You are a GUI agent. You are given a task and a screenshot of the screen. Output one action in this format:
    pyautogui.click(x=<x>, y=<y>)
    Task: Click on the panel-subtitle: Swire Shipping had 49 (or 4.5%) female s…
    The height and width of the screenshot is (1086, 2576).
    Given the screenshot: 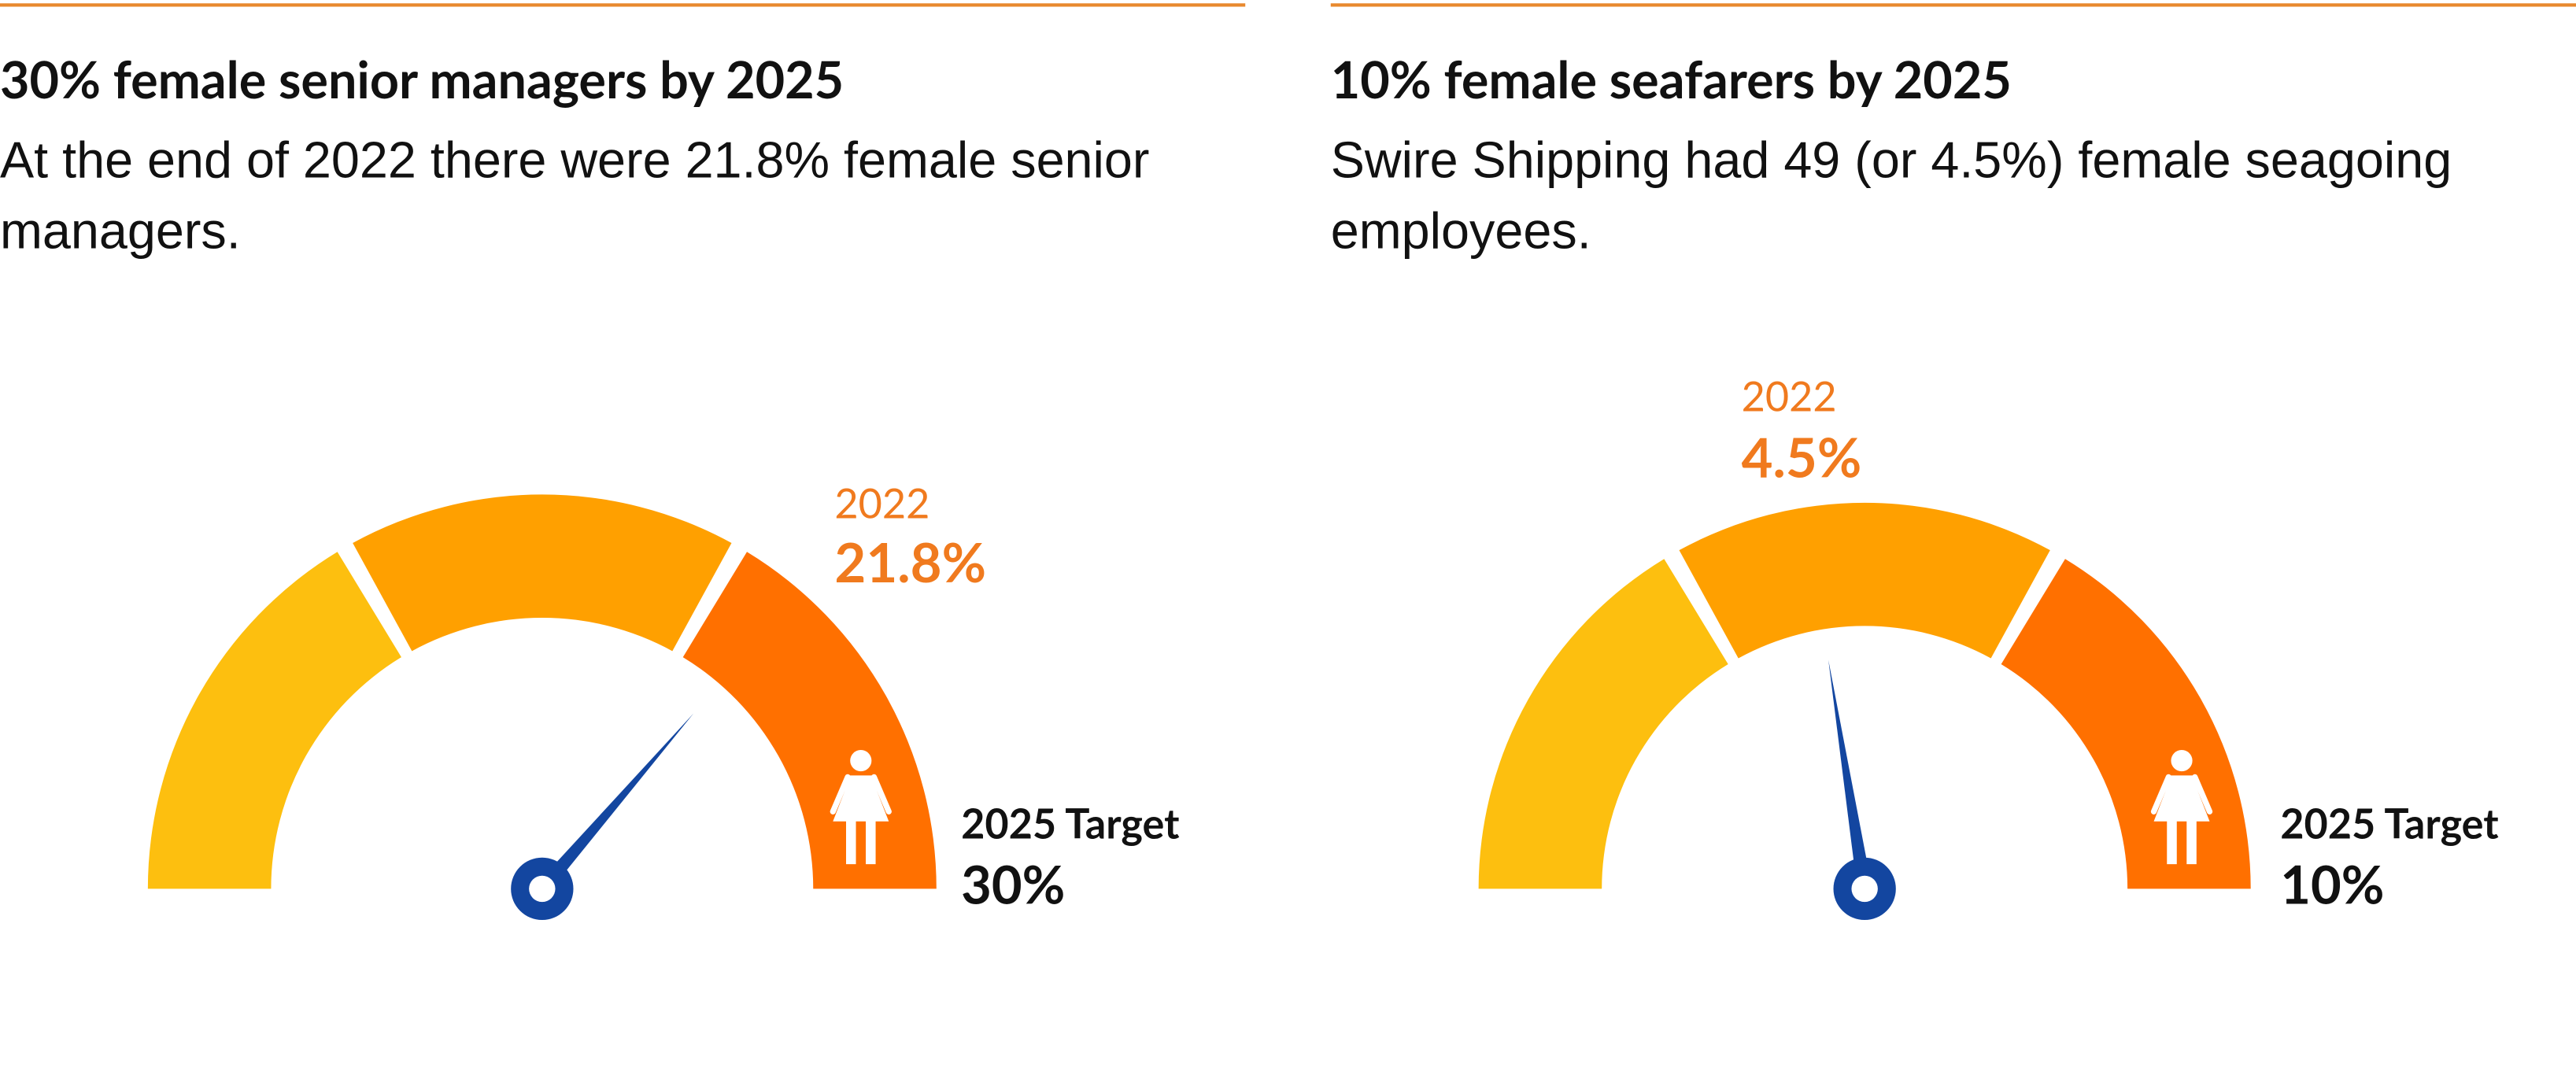 What is the action you would take?
    pyautogui.click(x=1891, y=196)
    